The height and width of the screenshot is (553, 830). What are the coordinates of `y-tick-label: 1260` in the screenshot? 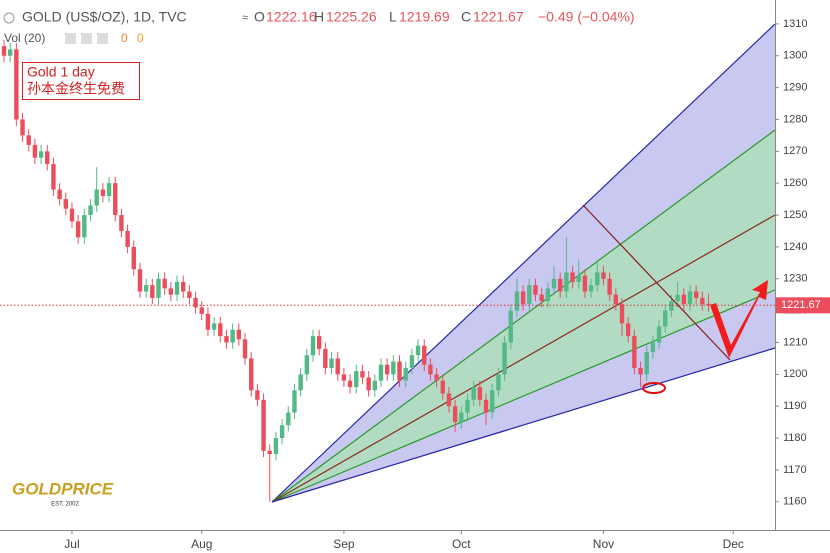 It's located at (795, 183).